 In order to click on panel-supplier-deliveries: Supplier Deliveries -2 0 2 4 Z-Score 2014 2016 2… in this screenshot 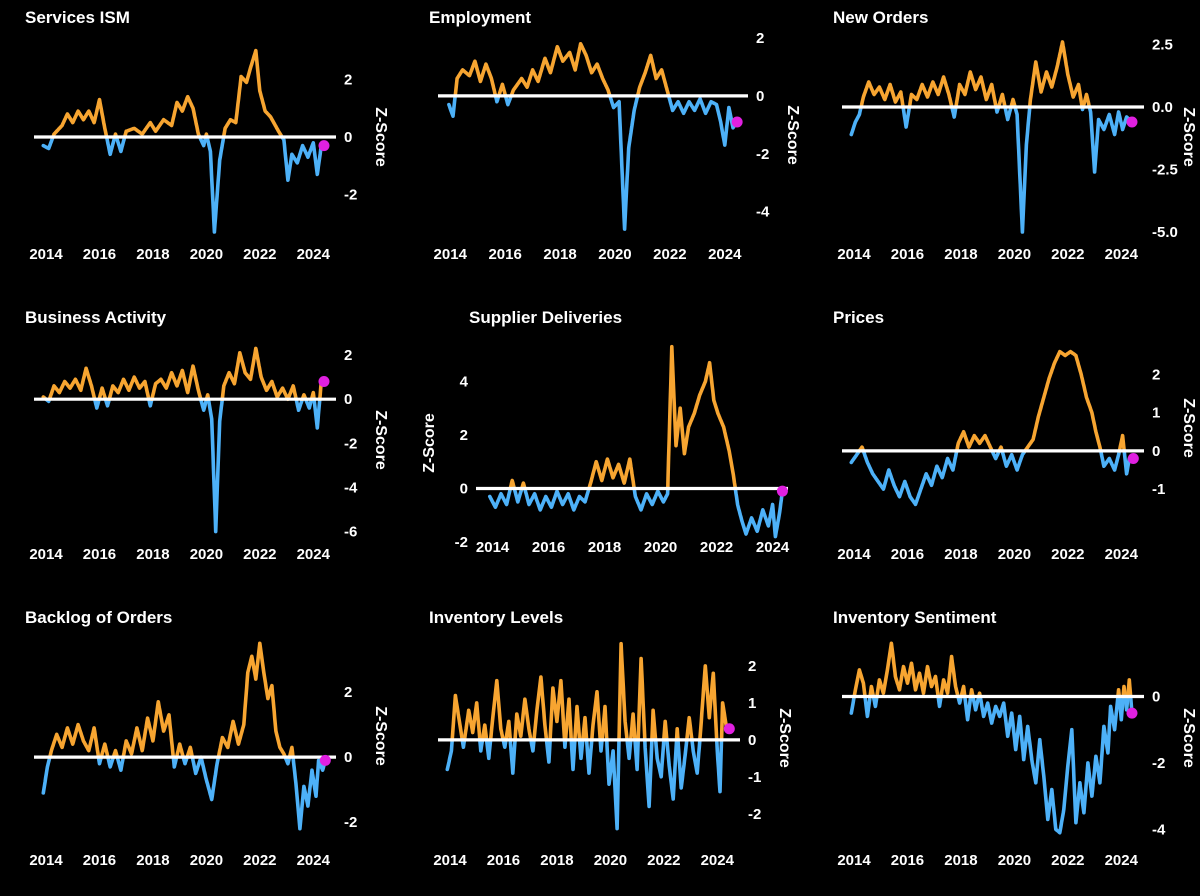, I will do `click(604, 448)`.